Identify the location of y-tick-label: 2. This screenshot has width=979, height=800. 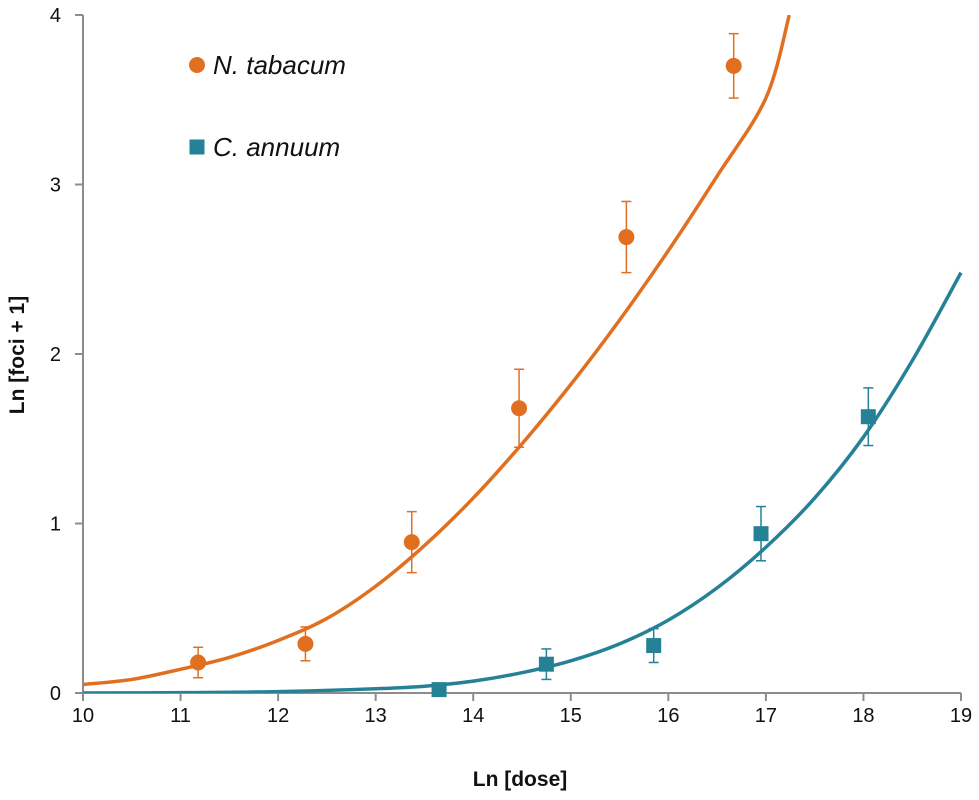
(55, 355).